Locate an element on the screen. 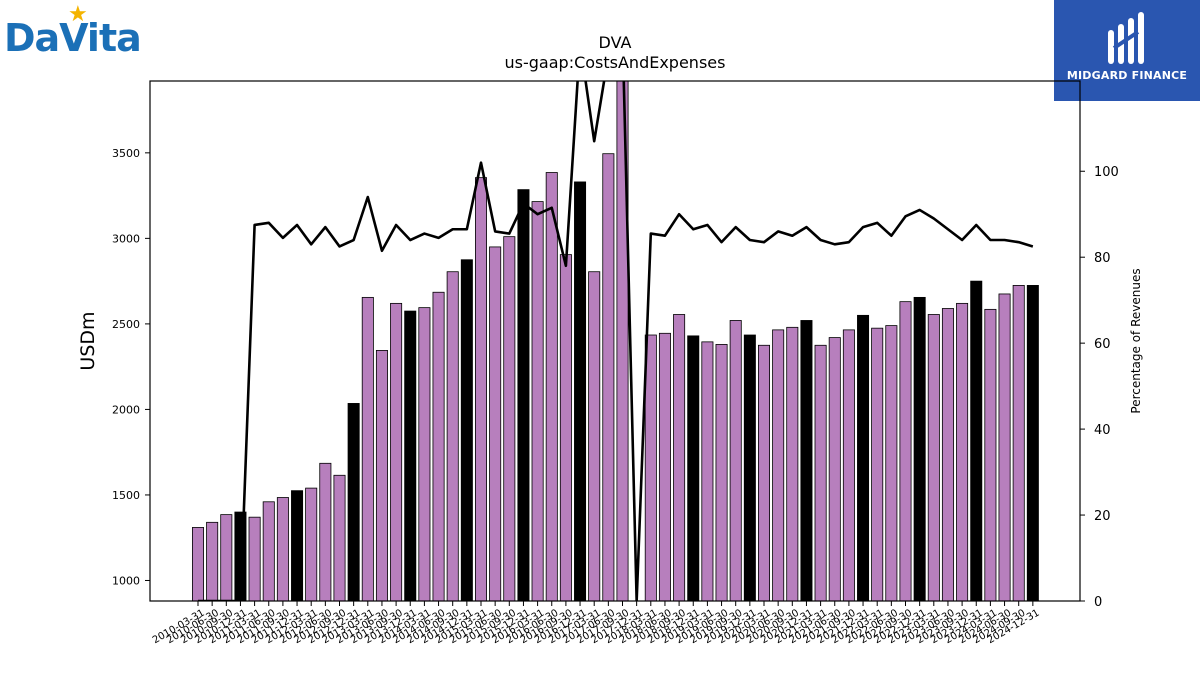 This screenshot has width=1200, height=675. y-tick-label-2000: 2000 is located at coordinates (126, 409).